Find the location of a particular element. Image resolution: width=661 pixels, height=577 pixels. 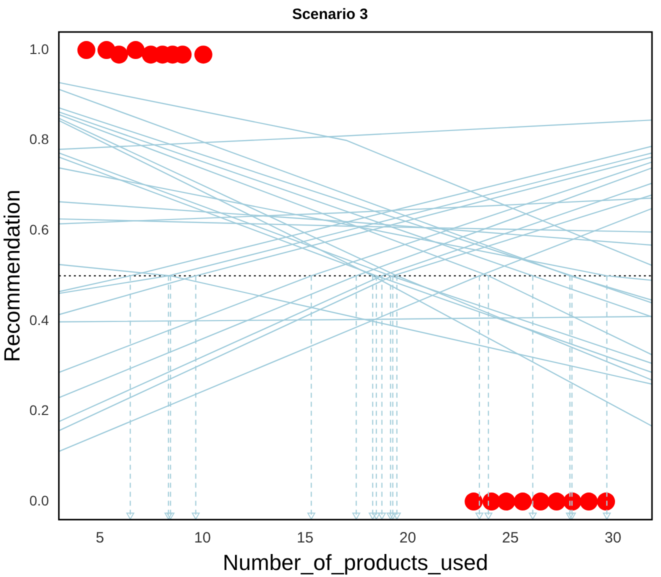

x-tick-label: 20 is located at coordinates (407, 538).